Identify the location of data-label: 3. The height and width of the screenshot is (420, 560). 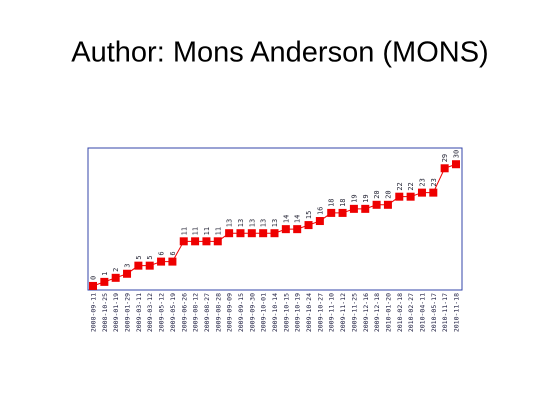
(128, 266).